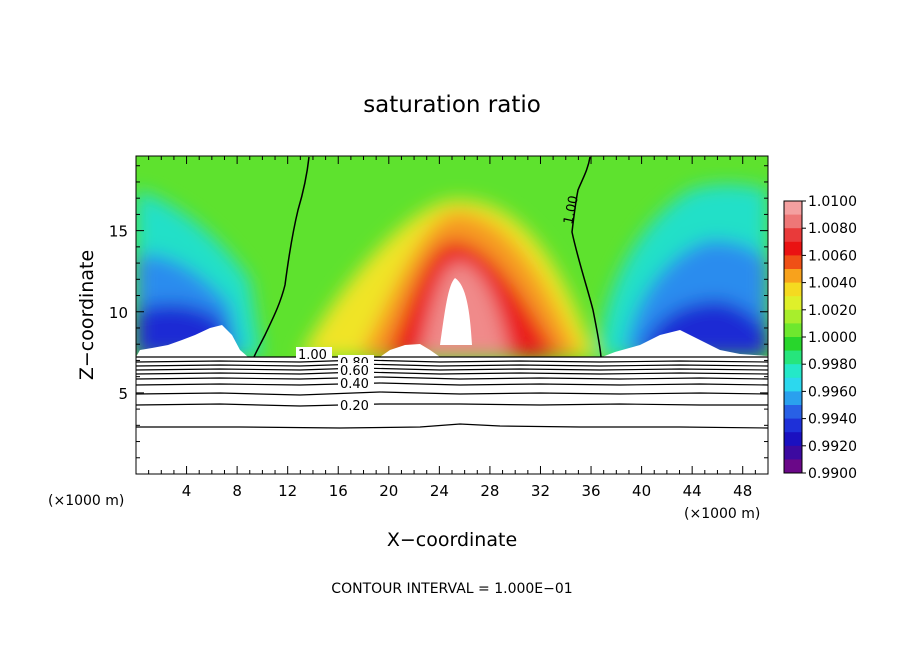  I want to click on x-tick-label: 36, so click(590, 491).